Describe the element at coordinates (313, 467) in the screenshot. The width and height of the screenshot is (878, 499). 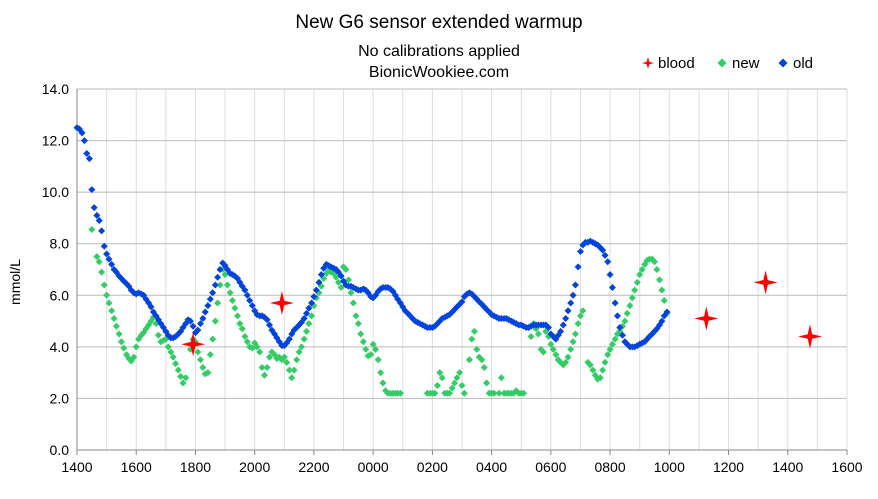
I see `x-tick-label: 2200` at that location.